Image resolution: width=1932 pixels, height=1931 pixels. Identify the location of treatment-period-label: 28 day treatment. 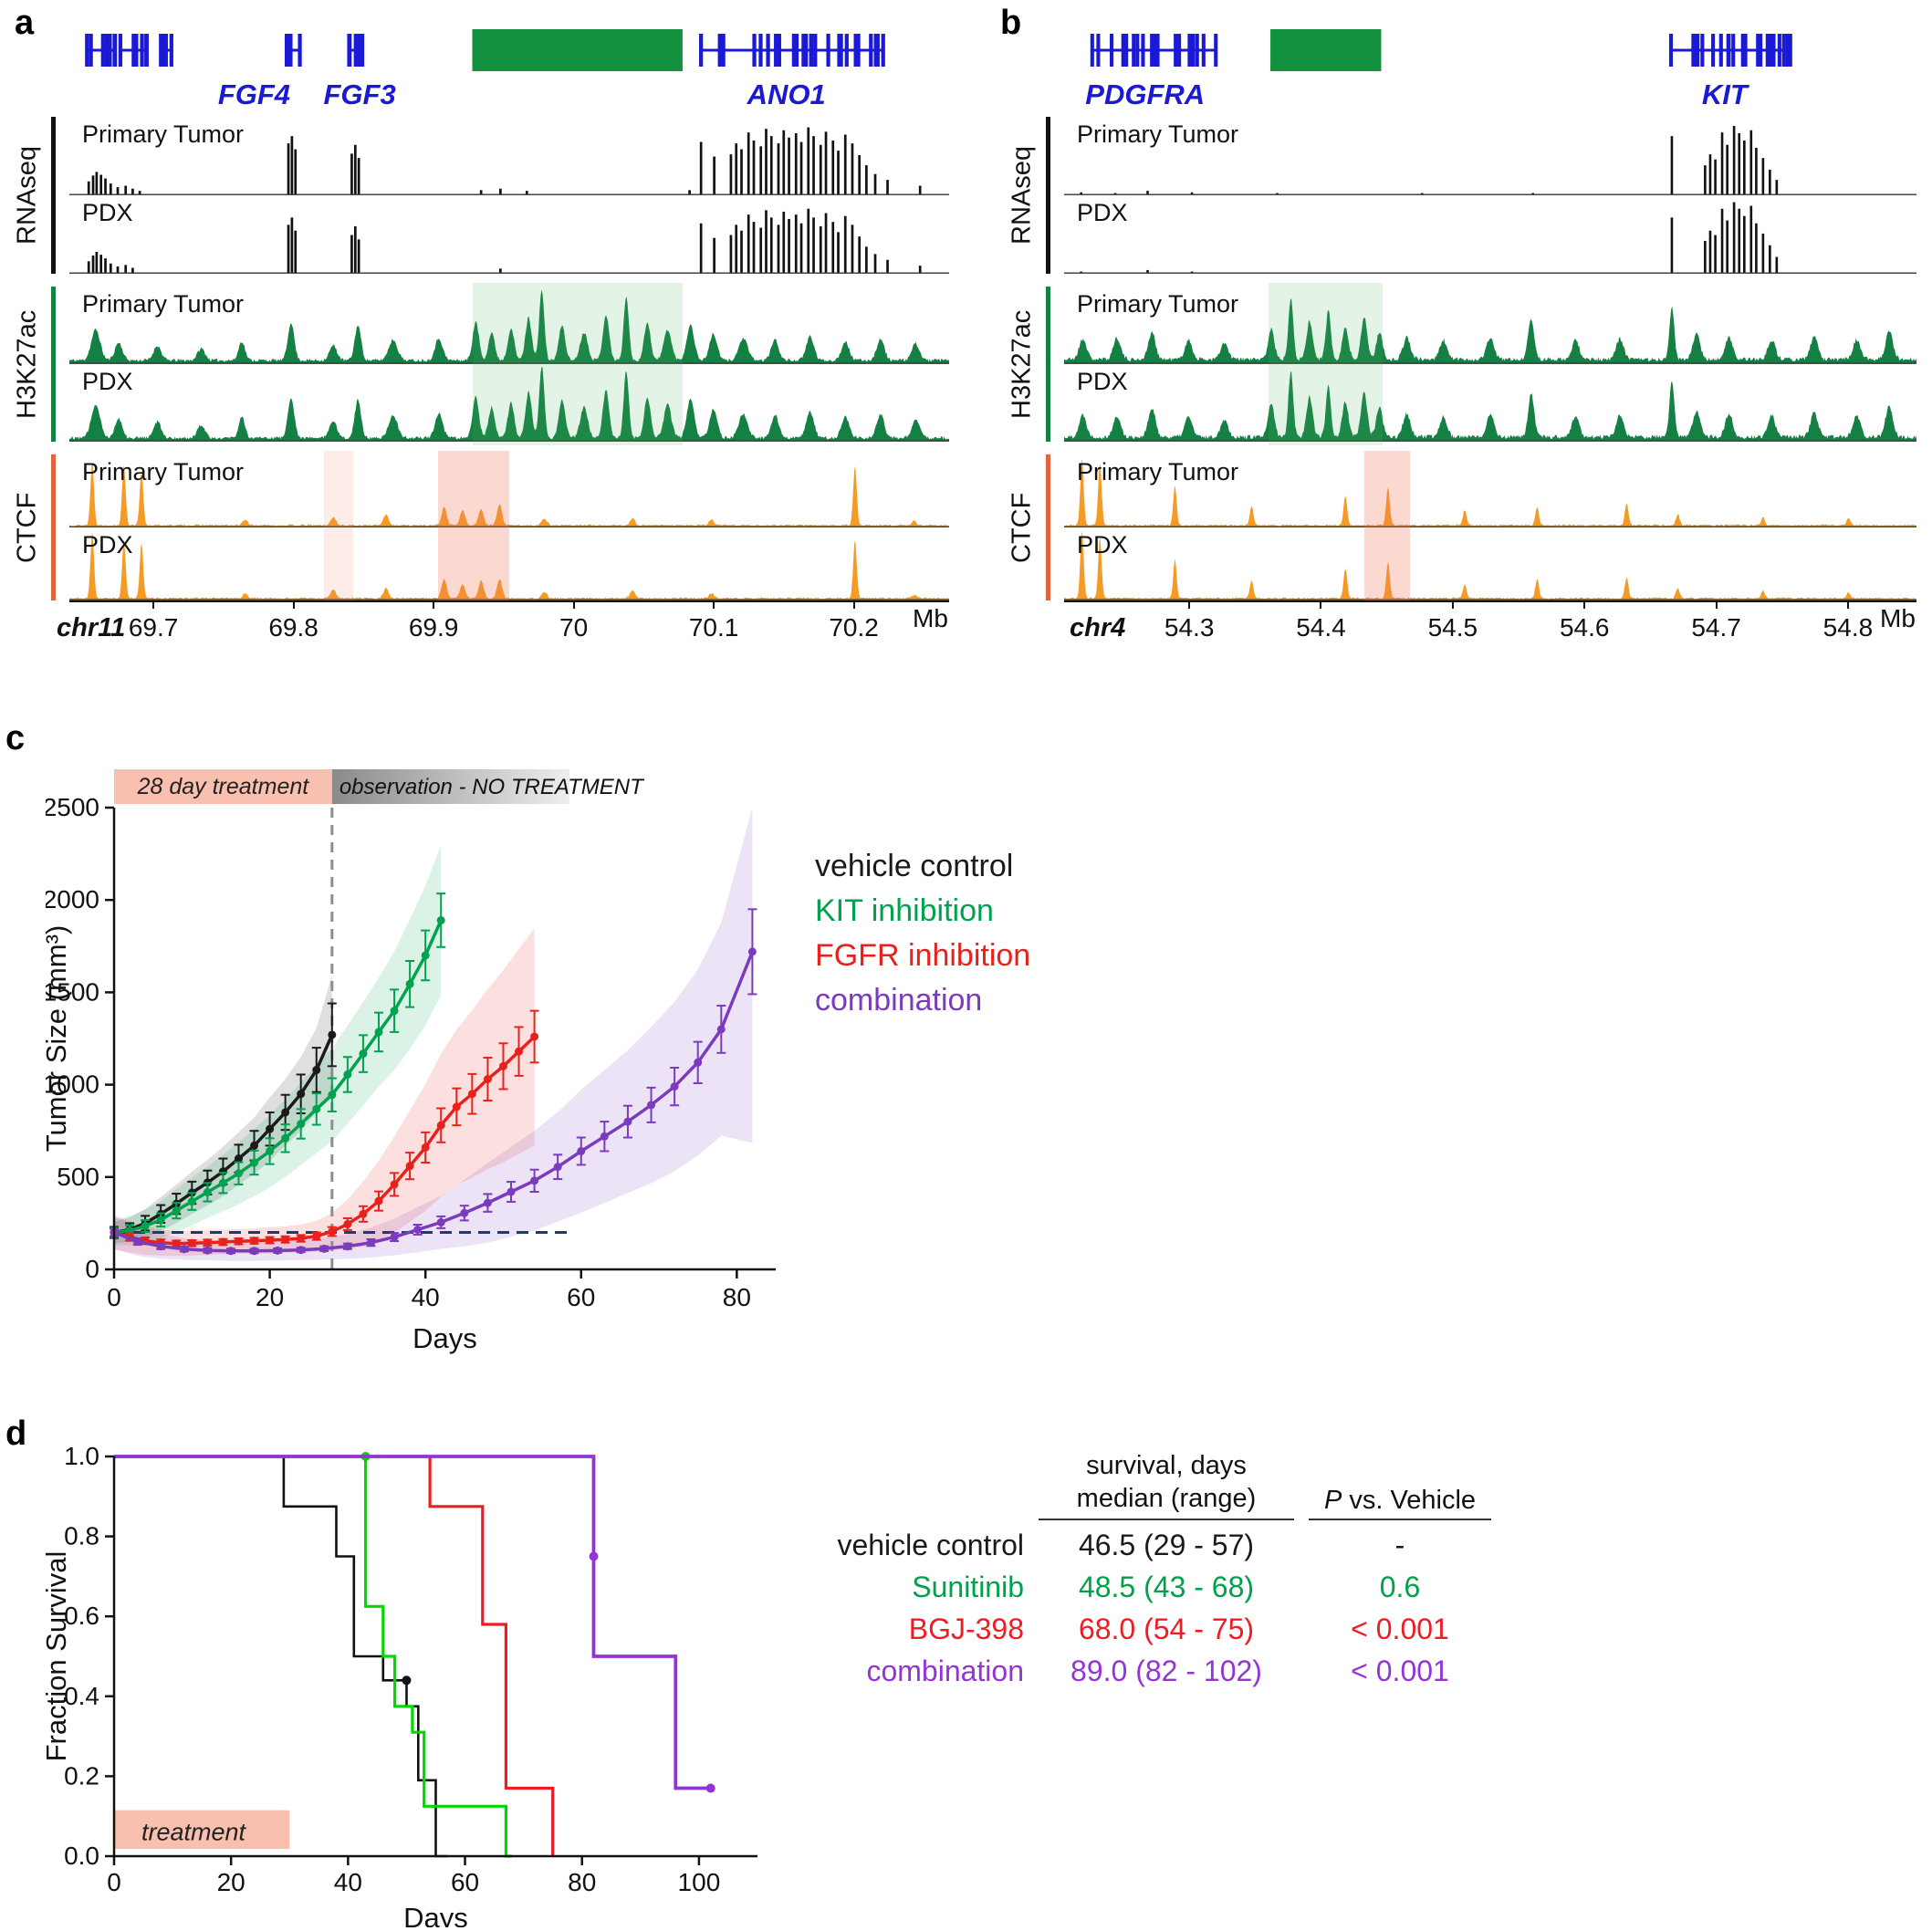
(223, 786).